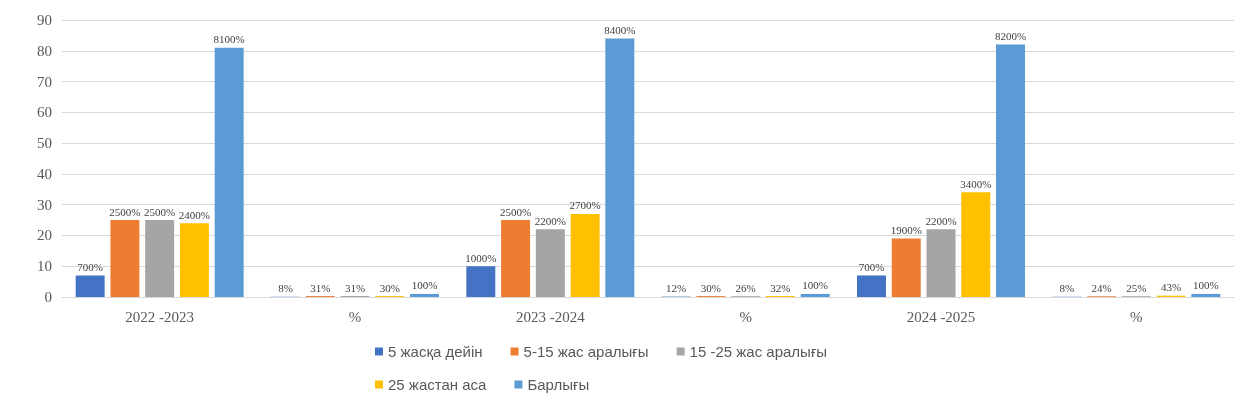 The height and width of the screenshot is (403, 1246). What do you see at coordinates (1136, 287) in the screenshot?
I see `data-label: 25%` at bounding box center [1136, 287].